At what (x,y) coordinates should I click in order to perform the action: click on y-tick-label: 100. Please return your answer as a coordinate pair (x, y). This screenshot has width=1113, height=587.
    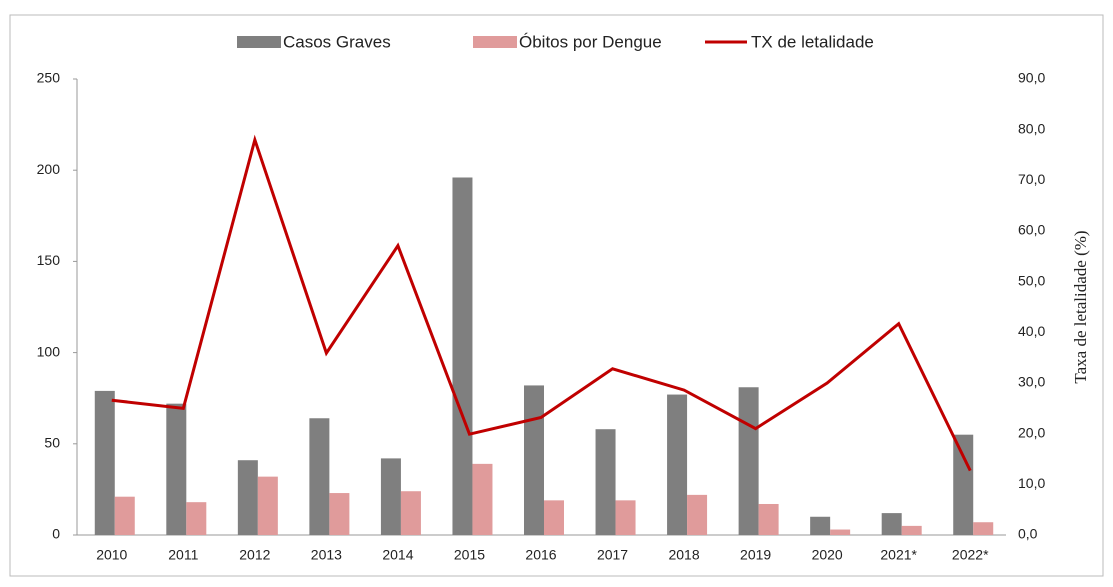
    Looking at the image, I should click on (49, 351).